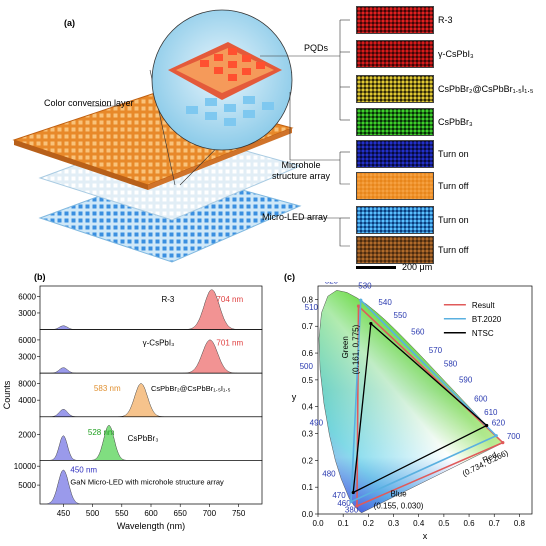 This screenshot has width=546, height=546. Describe the element at coordinates (487, 319) in the screenshot. I see `legend-label: BT.2020` at that location.